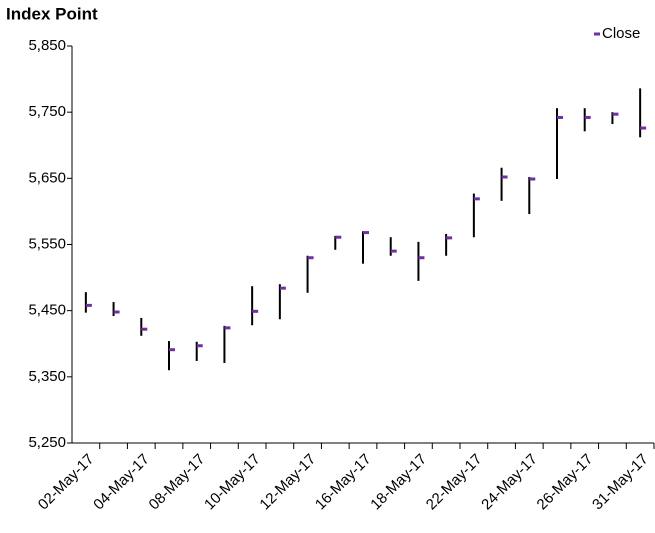  I want to click on x-tick-label: 04-May-17, so click(121, 482).